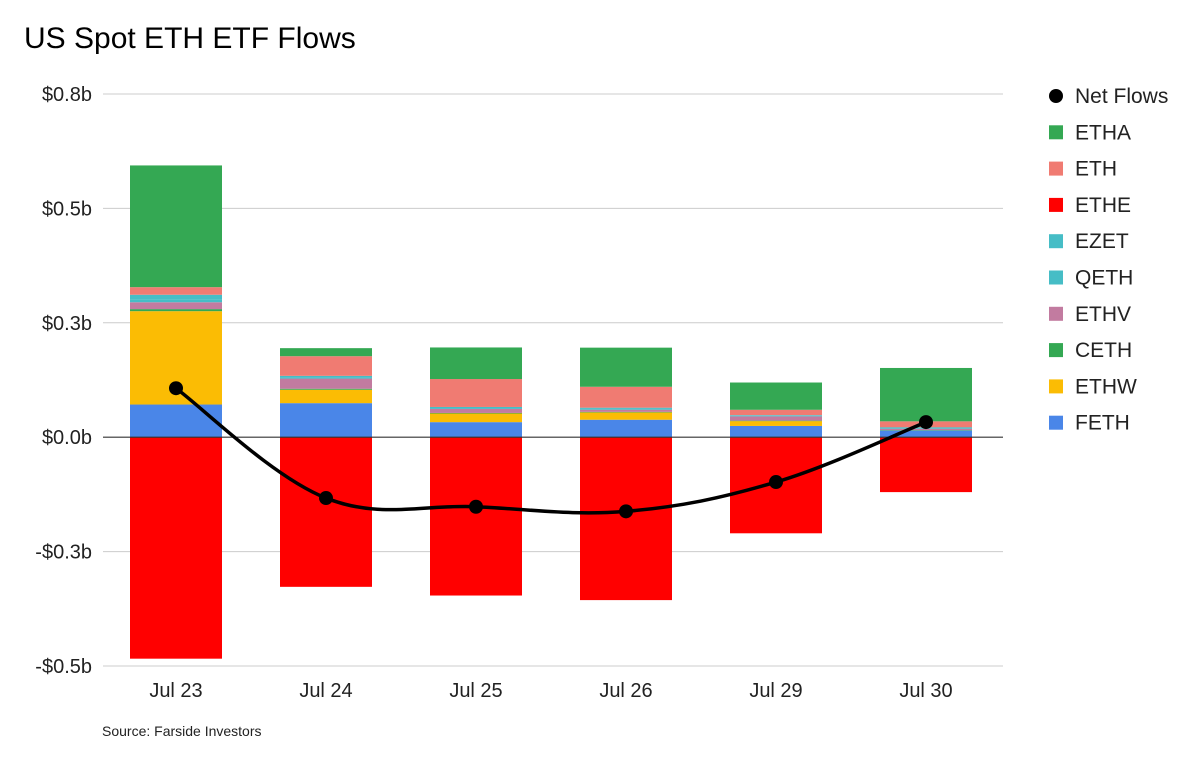 The height and width of the screenshot is (765, 1200). What do you see at coordinates (1103, 132) in the screenshot?
I see `legend-label: ETHA` at bounding box center [1103, 132].